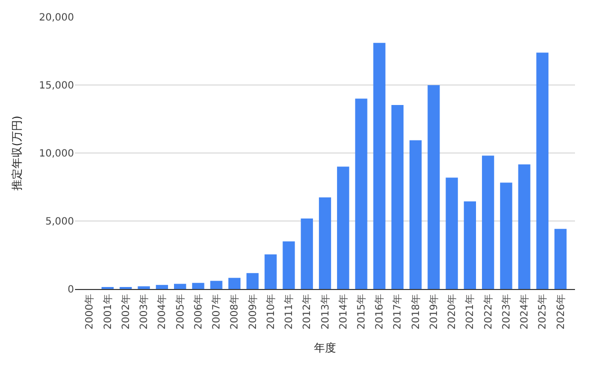 The height and width of the screenshot is (369, 600). What do you see at coordinates (198, 312) in the screenshot?
I see `x-tick-label: 2006年` at bounding box center [198, 312].